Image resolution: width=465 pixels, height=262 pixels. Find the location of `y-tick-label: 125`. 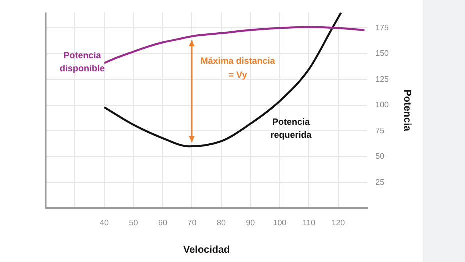

y-tick-label: 125 is located at coordinates (383, 79).